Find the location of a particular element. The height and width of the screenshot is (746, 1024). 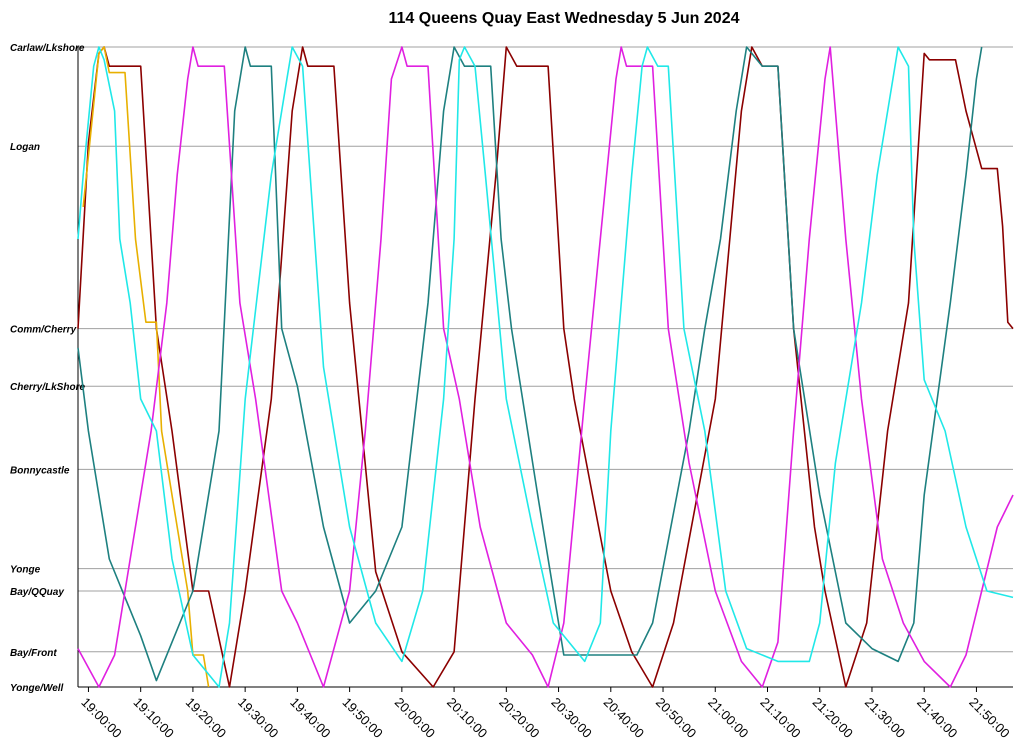

x-tick-label: 19:50:00 is located at coordinates (362, 718).